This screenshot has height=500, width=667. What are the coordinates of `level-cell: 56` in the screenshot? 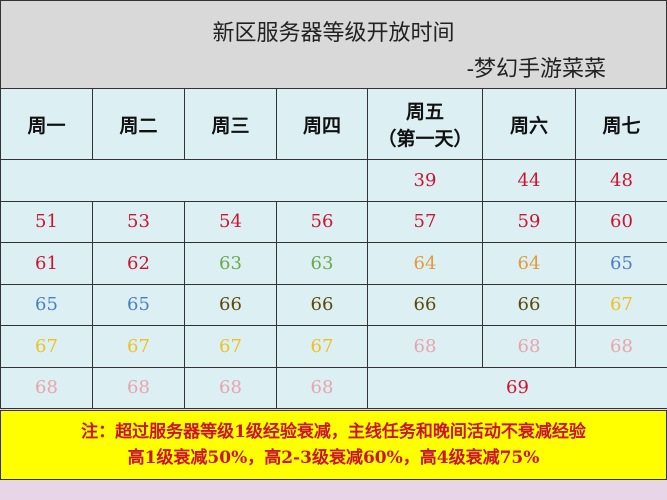 It's located at (322, 221).